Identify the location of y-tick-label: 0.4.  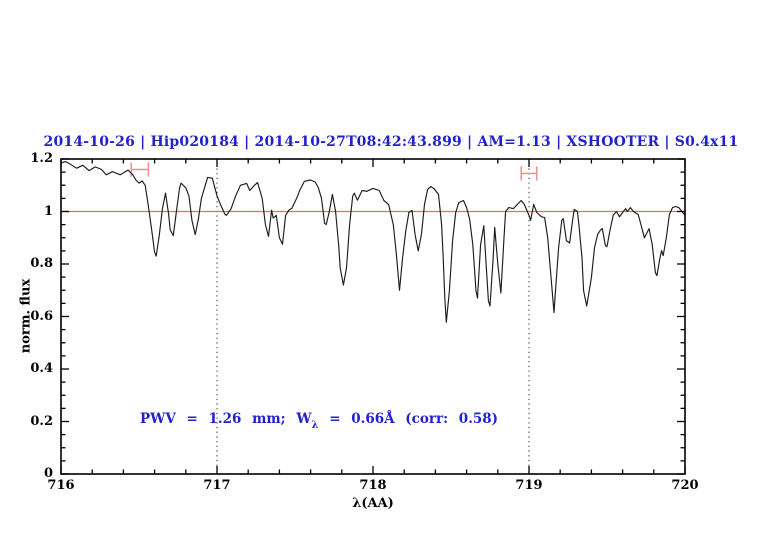
(41, 368).